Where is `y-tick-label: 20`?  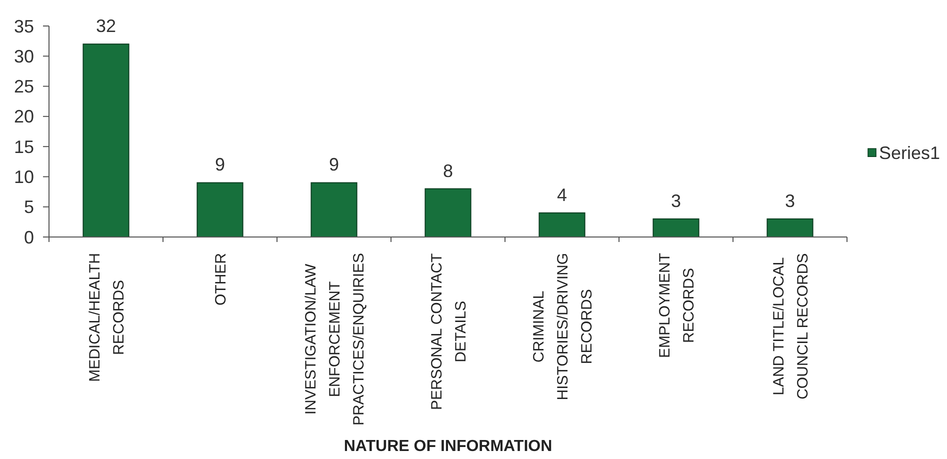
y-tick-label: 20 is located at coordinates (24, 116).